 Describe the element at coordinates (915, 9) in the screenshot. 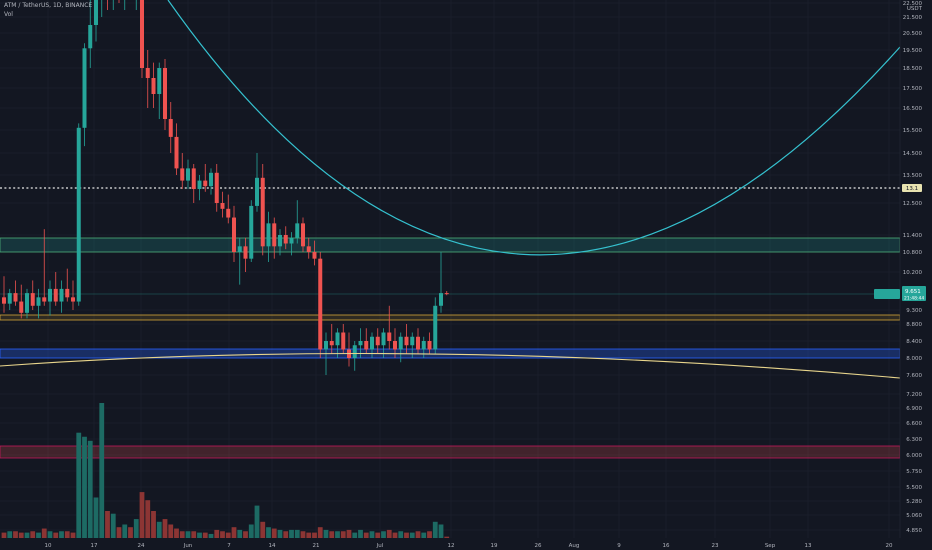

I see `price-axis-unit: USDT` at that location.